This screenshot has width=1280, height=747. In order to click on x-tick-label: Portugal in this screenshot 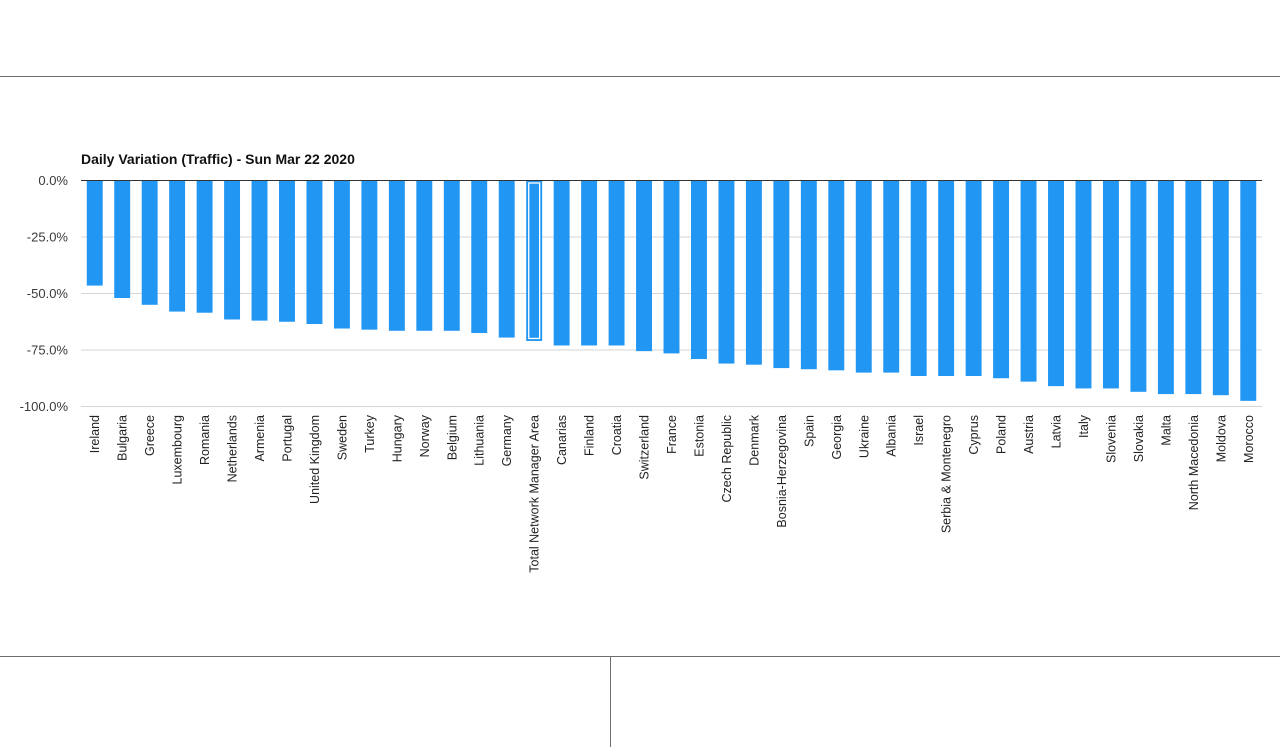, I will do `click(287, 438)`.